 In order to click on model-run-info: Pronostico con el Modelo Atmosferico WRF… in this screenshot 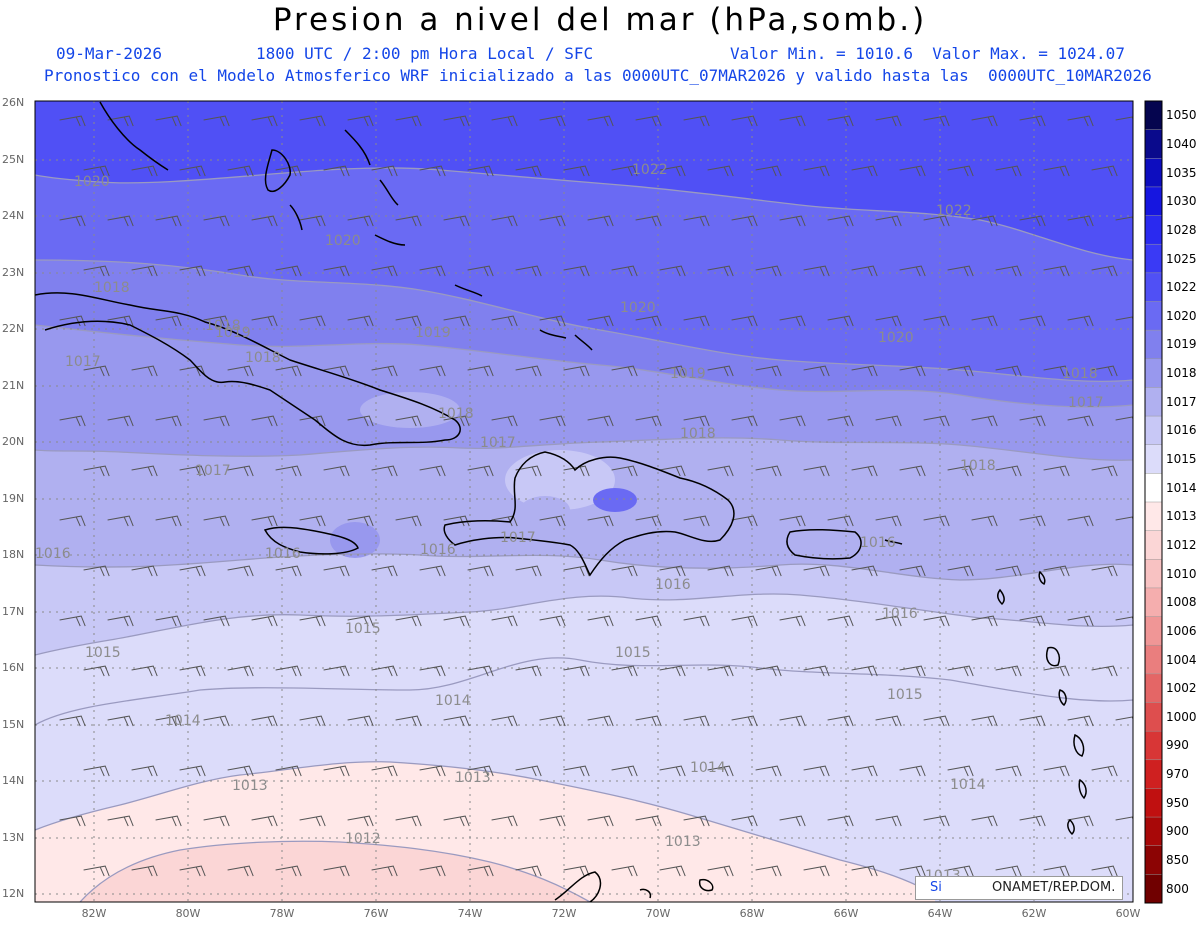, I will do `click(598, 75)`.